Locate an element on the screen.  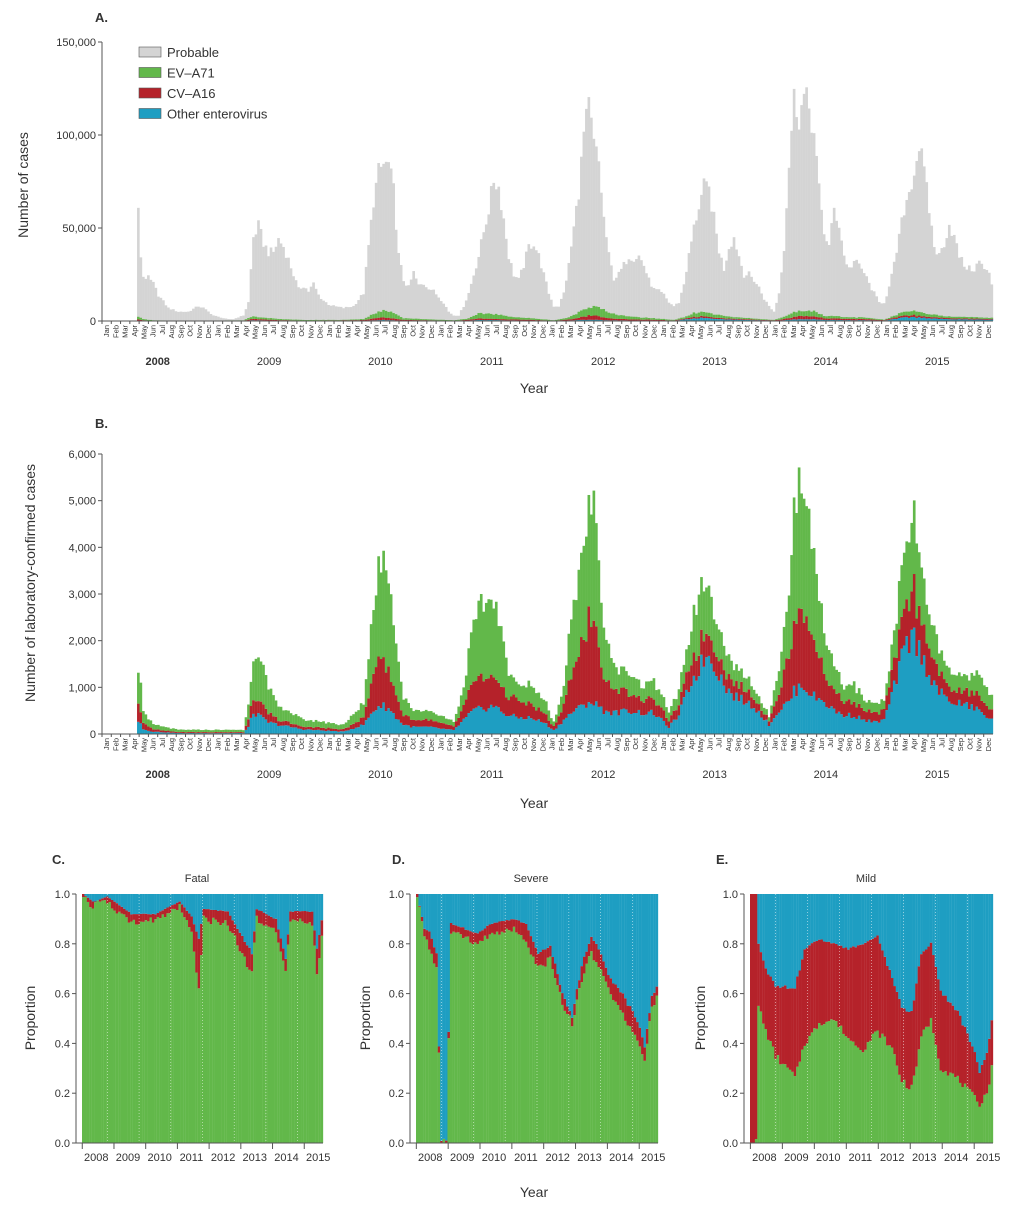
panel-c-year-label: 2015 is located at coordinates (318, 1158).